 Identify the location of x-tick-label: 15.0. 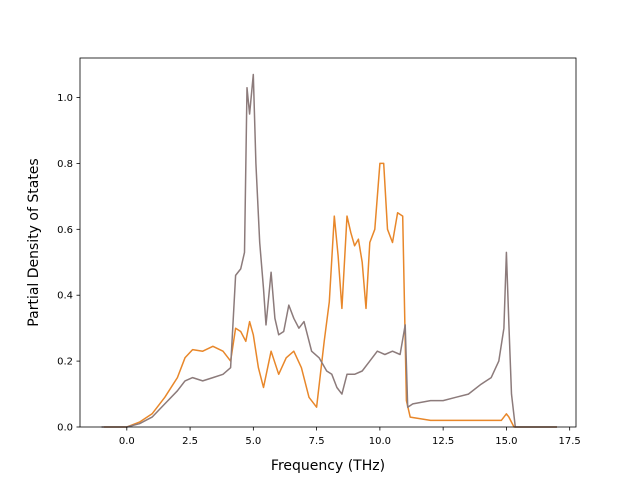
(506, 441).